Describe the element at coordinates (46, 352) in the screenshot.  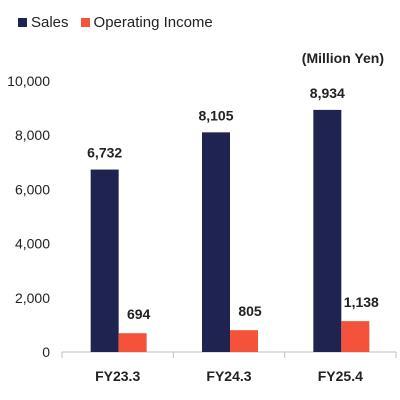
I see `y-tick-label: 0` at that location.